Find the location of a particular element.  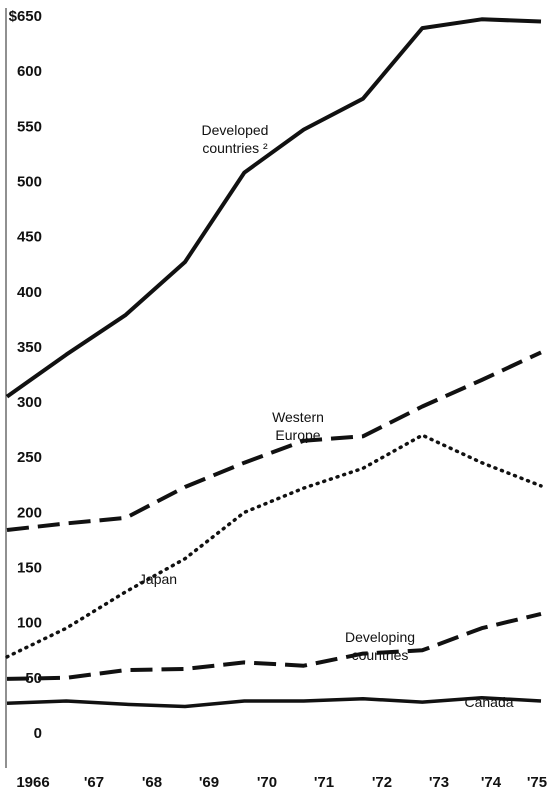

x-tick-label: '74 is located at coordinates (491, 782).